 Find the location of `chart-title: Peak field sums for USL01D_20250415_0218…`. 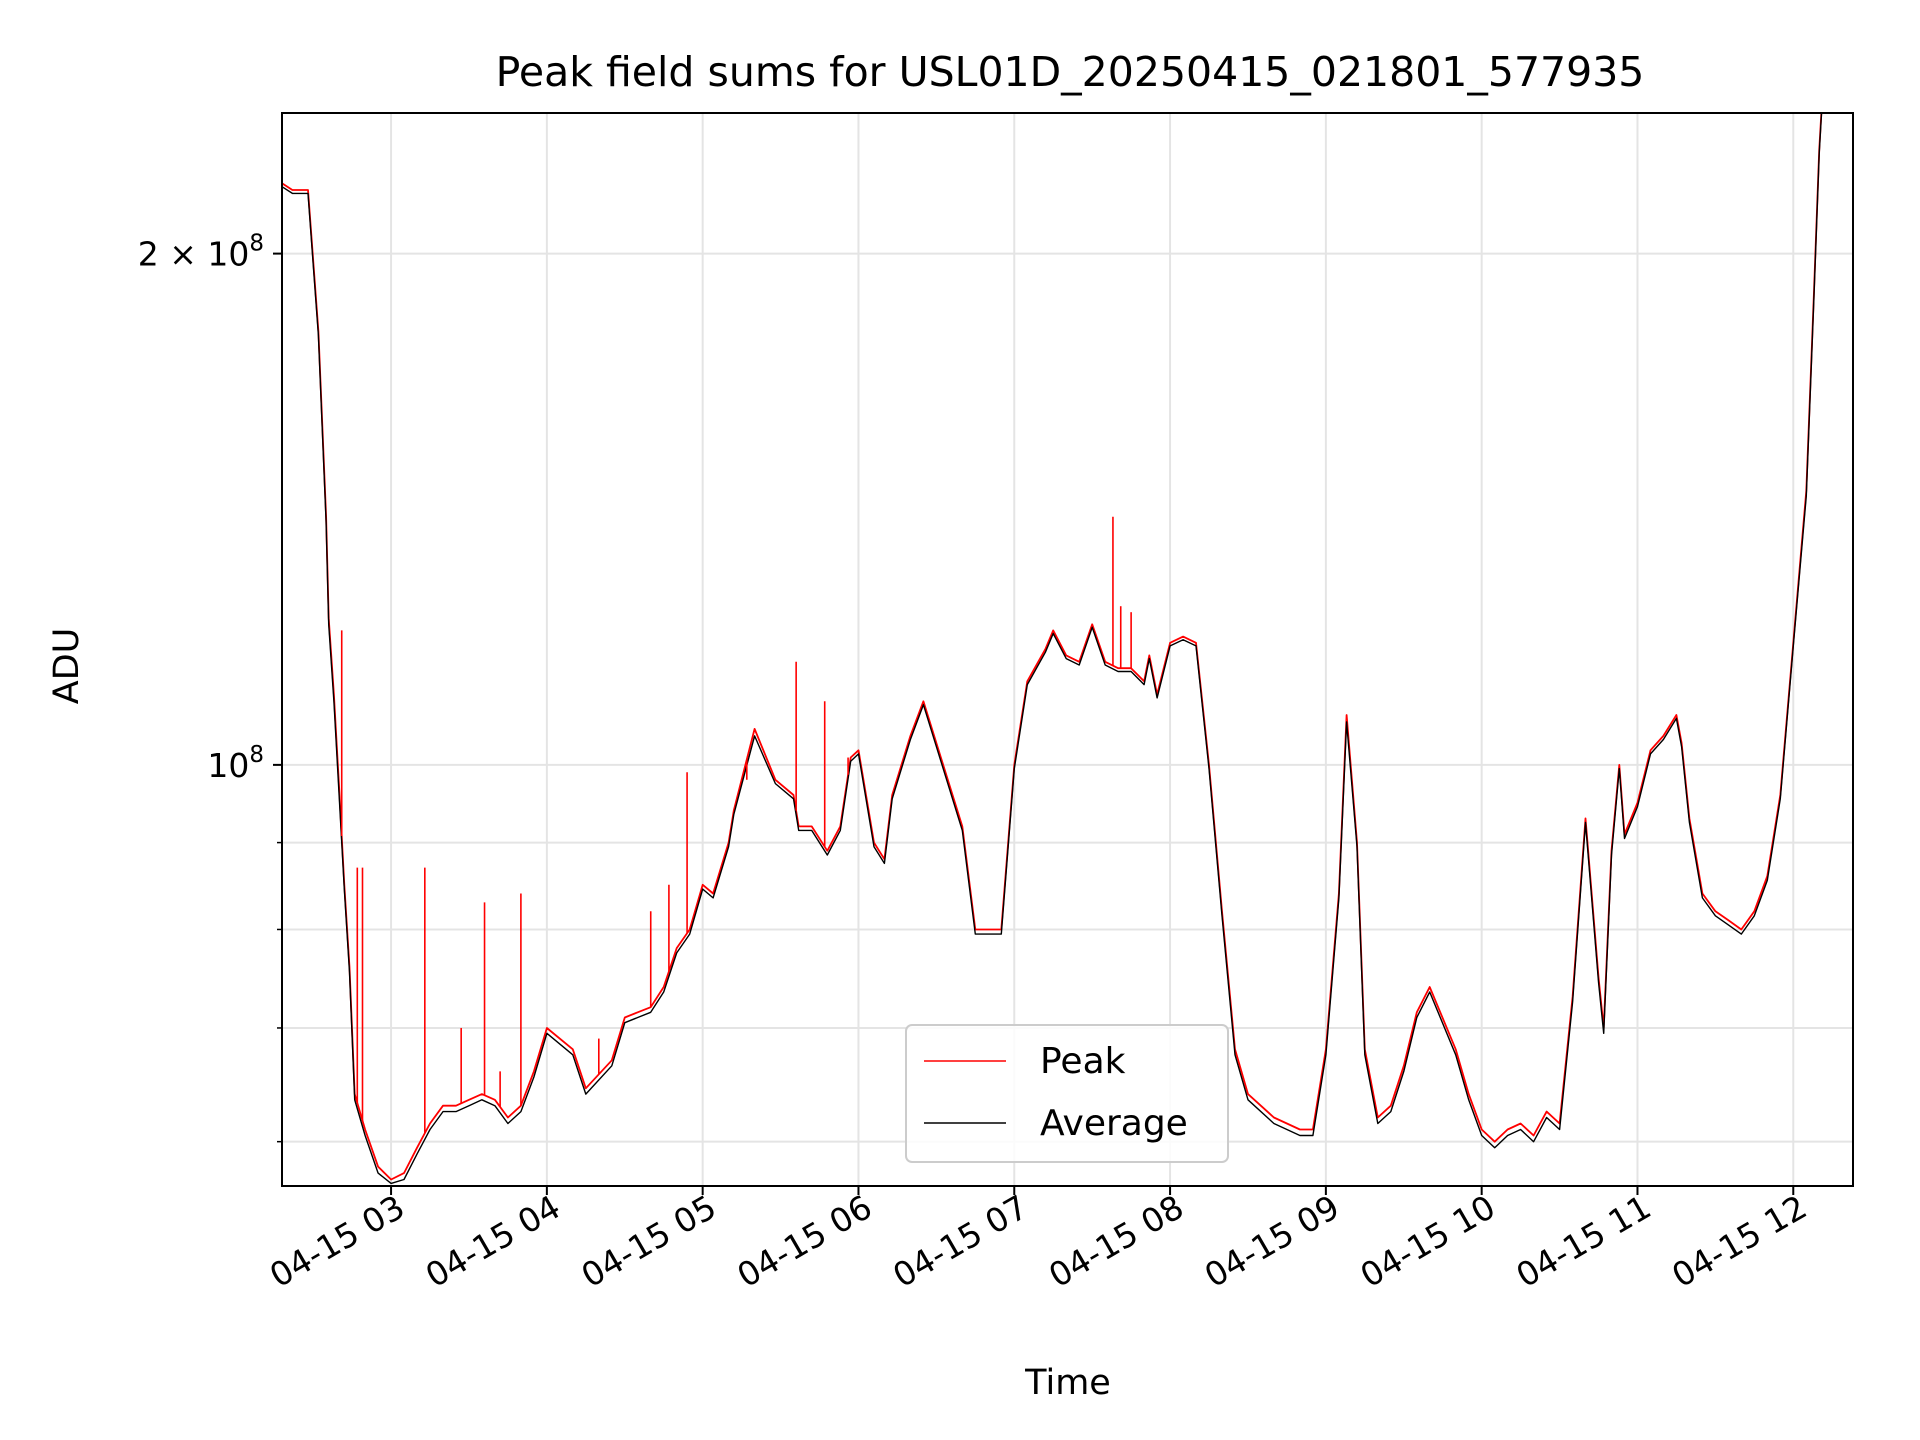

chart-title: Peak field sums for USL01D_20250415_0218… is located at coordinates (1070, 72).